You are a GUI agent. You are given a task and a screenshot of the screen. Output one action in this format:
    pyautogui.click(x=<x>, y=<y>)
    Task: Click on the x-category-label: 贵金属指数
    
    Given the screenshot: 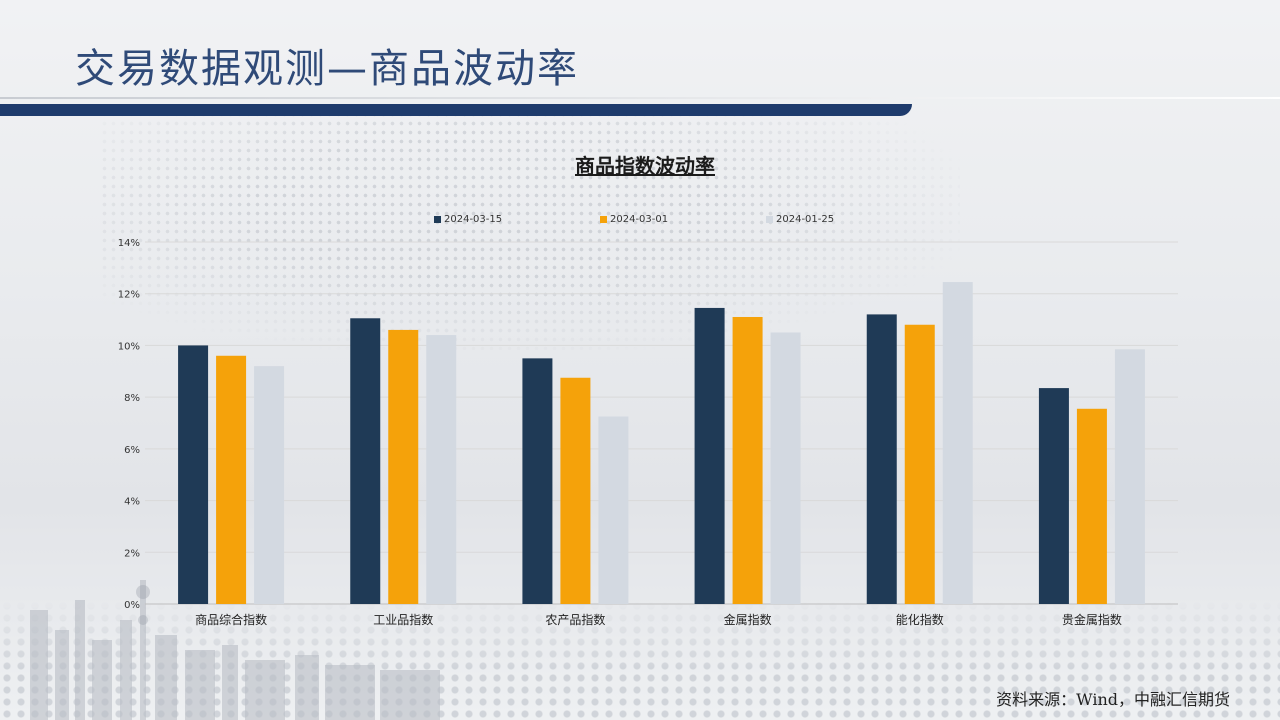 What is the action you would take?
    pyautogui.click(x=1092, y=619)
    